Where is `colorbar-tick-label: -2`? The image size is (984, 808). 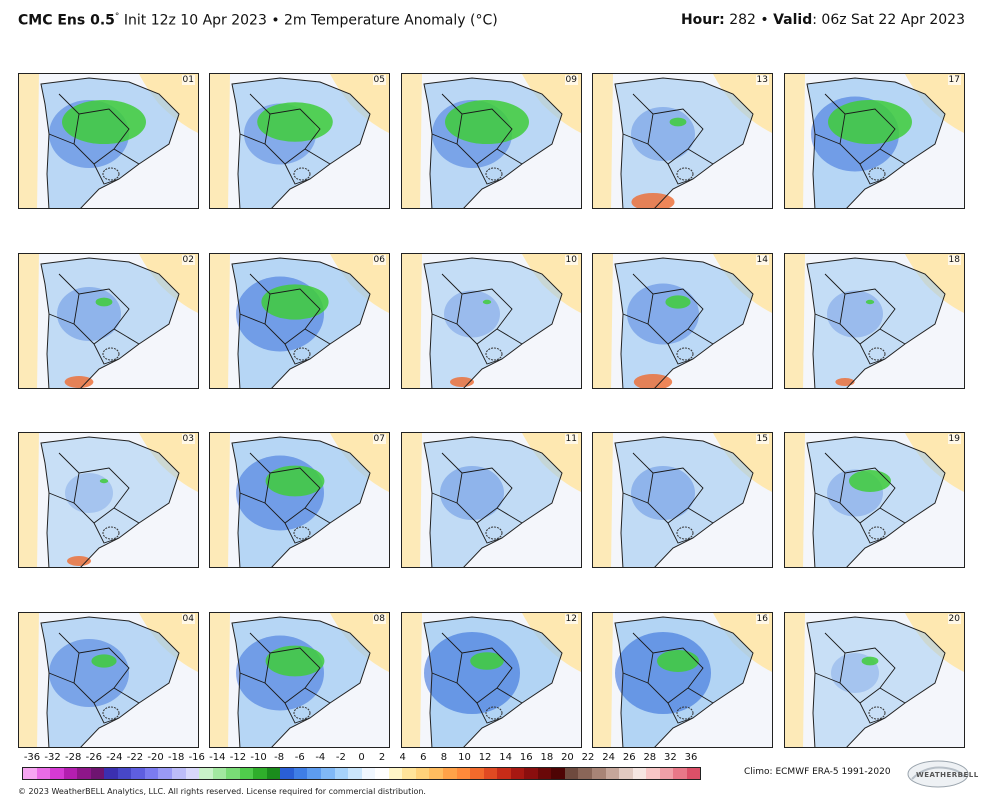
colorbar-tick-label: -2 is located at coordinates (340, 757).